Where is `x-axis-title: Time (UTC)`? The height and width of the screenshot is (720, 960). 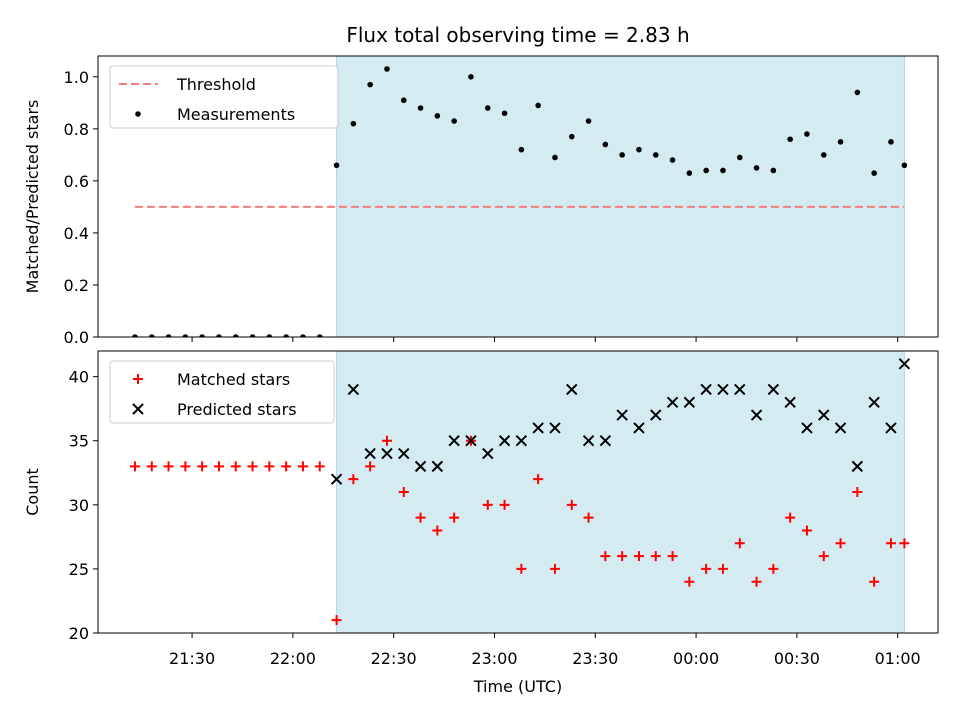
x-axis-title: Time (UTC) is located at coordinates (517, 686).